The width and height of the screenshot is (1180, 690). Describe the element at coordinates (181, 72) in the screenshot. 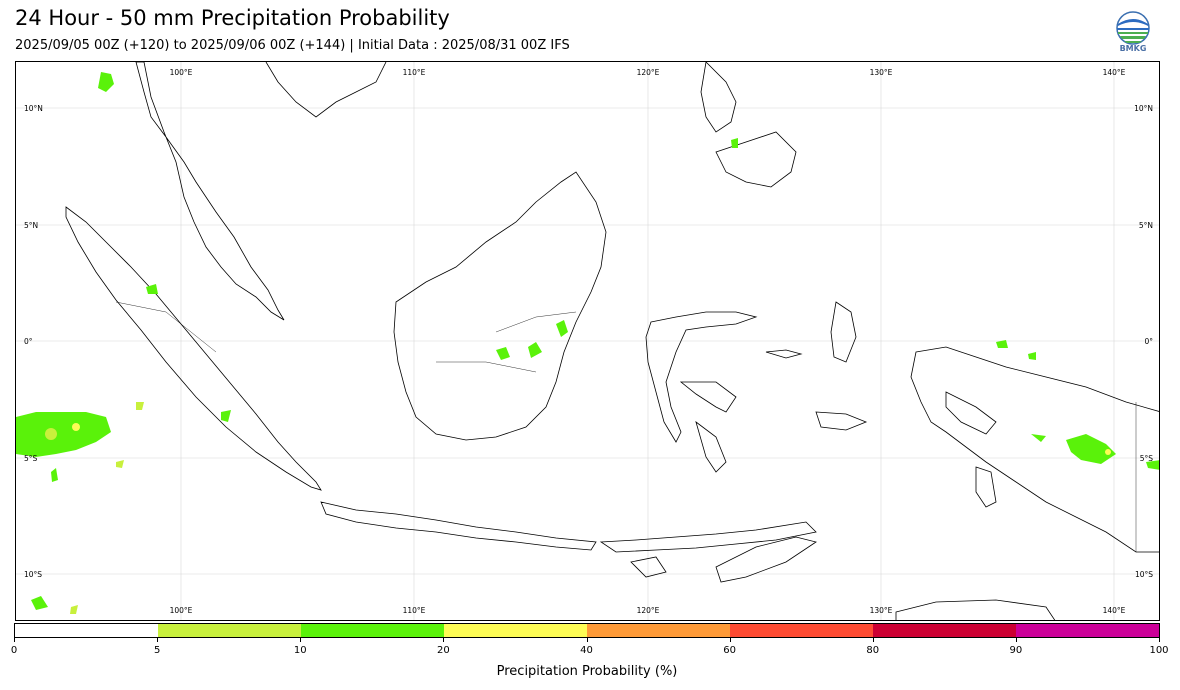

I see `lon-label-top: 100°E` at that location.